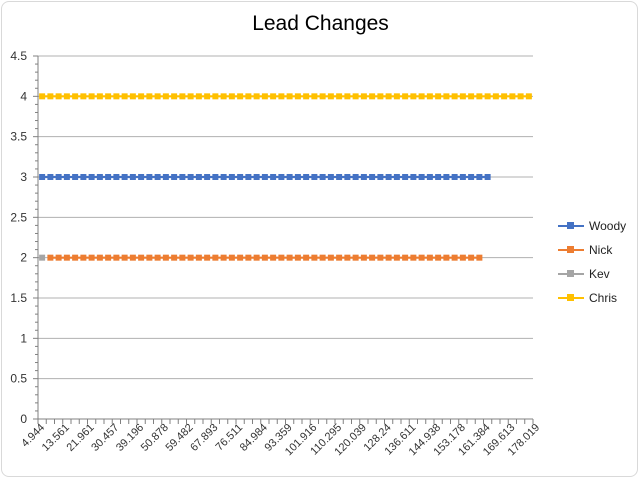 This screenshot has width=641, height=480. What do you see at coordinates (204, 438) in the screenshot?
I see `x-tick-label: 67.893` at bounding box center [204, 438].